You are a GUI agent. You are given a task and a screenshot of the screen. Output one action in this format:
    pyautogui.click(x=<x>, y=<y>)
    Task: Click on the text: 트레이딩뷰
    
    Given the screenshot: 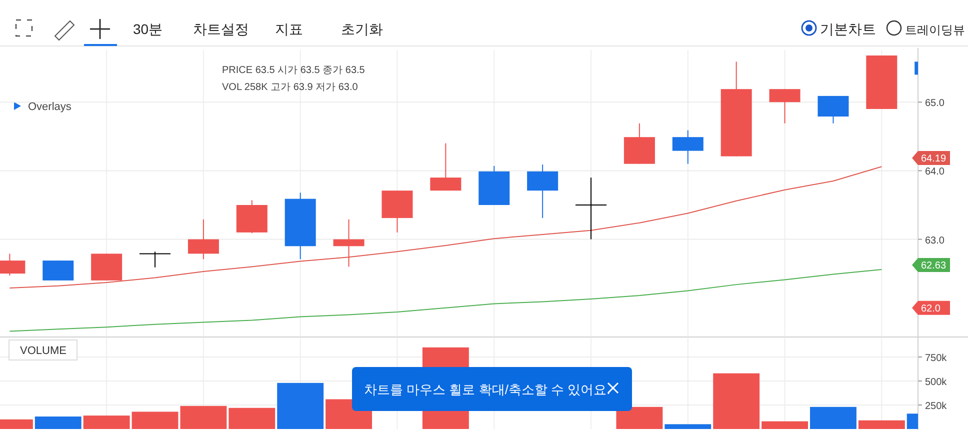 What is the action you would take?
    pyautogui.click(x=935, y=30)
    